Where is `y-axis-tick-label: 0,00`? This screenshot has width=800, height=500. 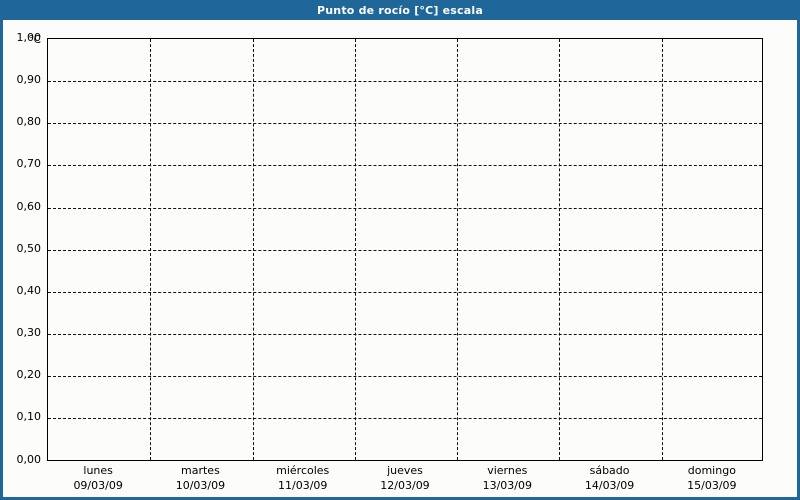
y-axis-tick-label: 0,00 is located at coordinates (29, 459).